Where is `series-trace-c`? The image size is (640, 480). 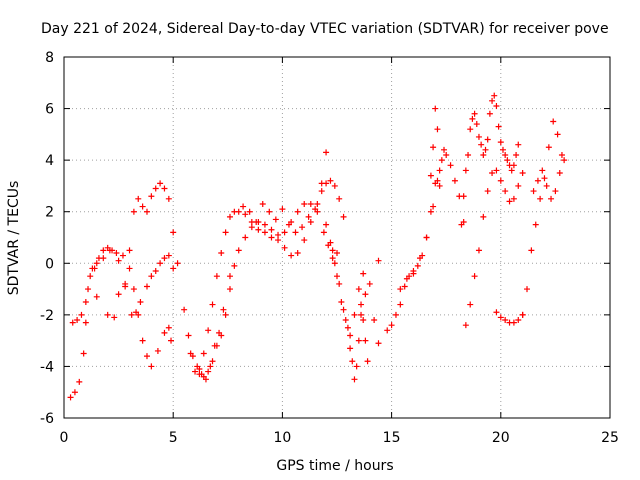
series-trace-c is located at coordinates (163, 281).